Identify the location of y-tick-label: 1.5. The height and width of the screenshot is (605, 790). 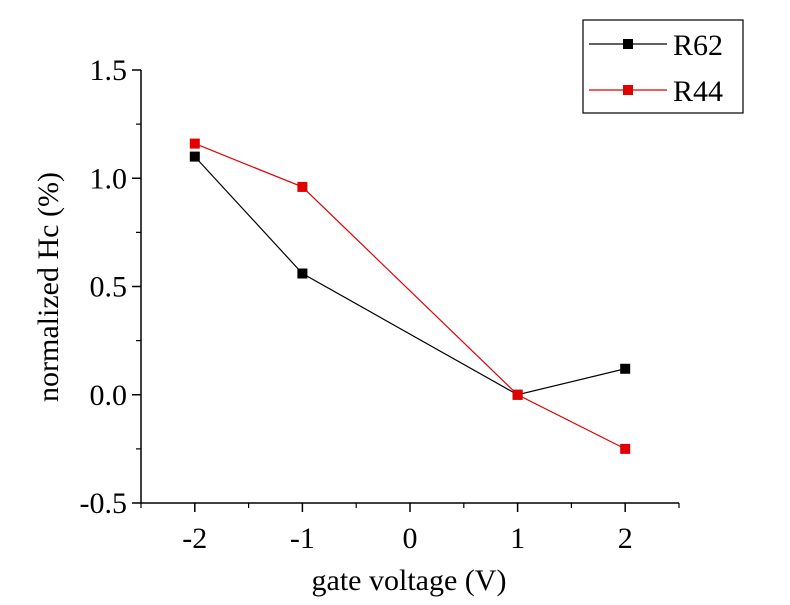
(109, 70).